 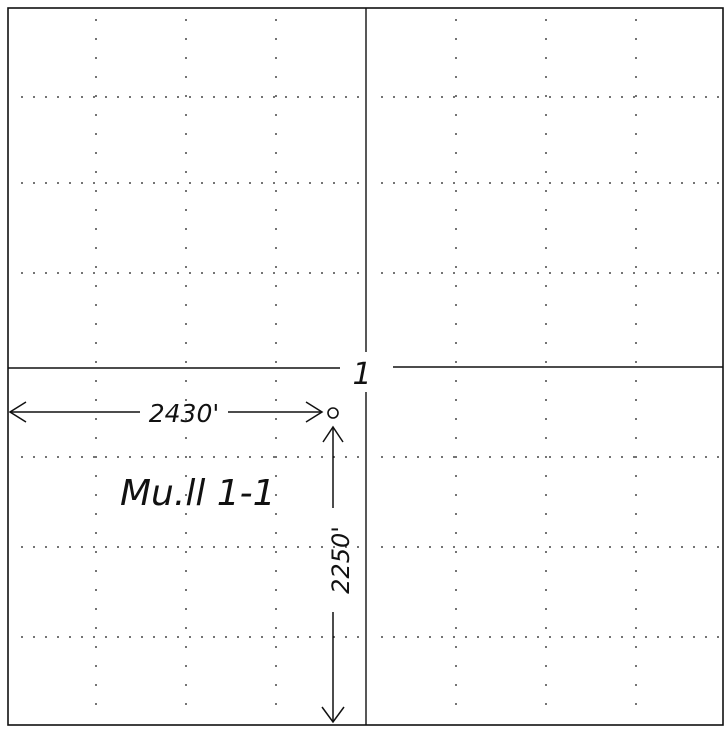 What do you see at coordinates (333, 715) in the screenshot?
I see `arrow-down-icon` at bounding box center [333, 715].